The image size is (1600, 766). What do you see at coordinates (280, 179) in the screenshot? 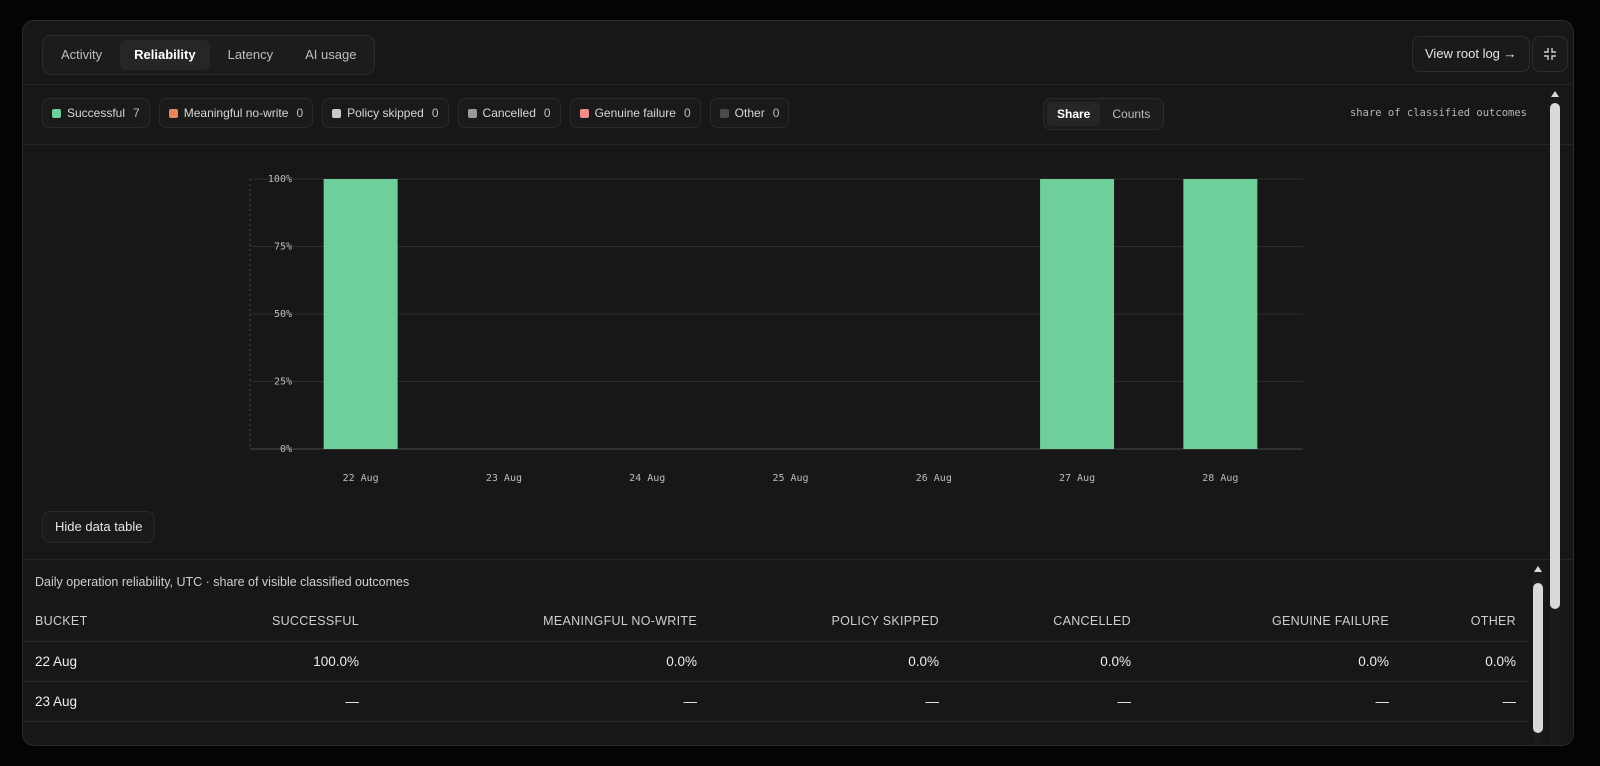
I see `y-tick-label: 100%` at bounding box center [280, 179].